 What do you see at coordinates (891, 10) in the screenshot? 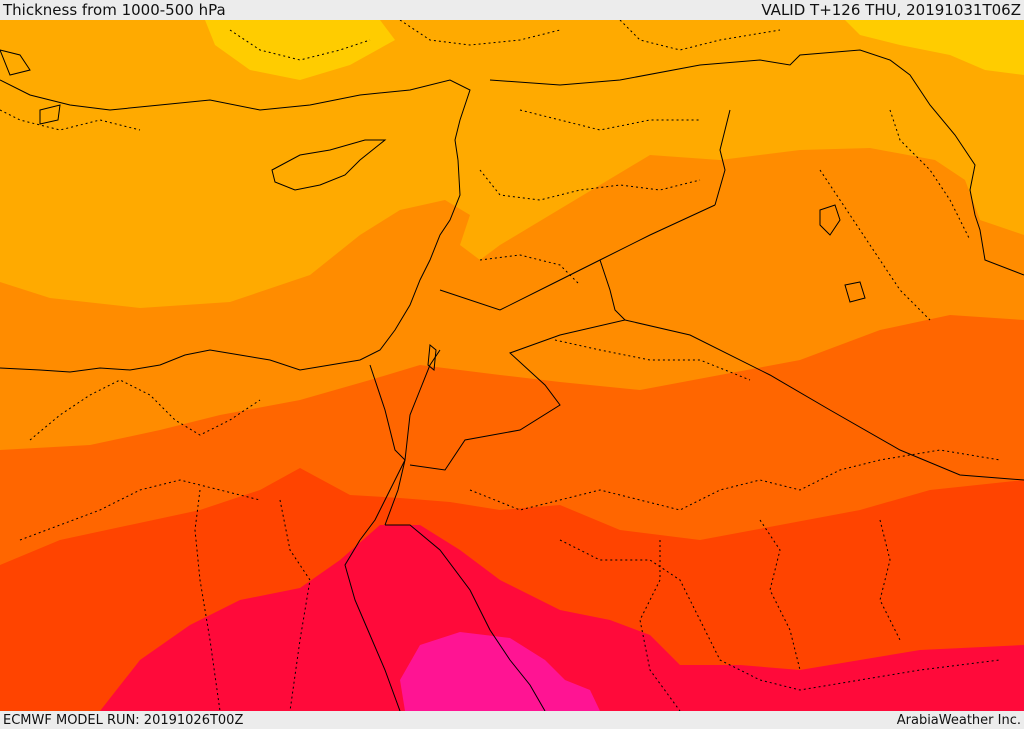
I see `valid-time: VALID T+126 THU, 20191031T06Z` at bounding box center [891, 10].